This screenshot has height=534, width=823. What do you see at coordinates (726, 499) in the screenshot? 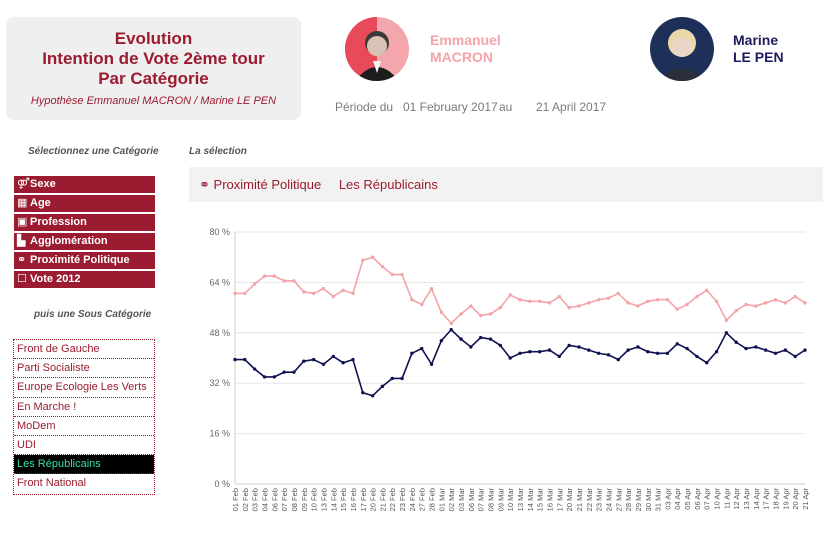
I see `x-tick-label: 11 Apr` at bounding box center [726, 499].